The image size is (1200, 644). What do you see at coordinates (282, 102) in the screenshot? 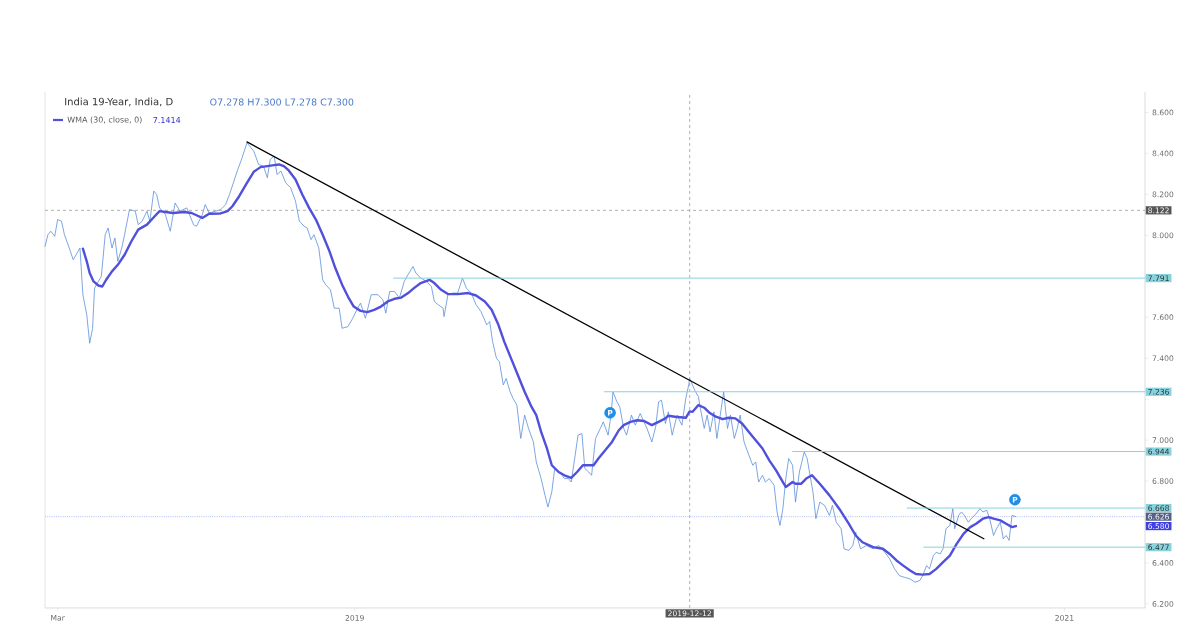
I see `text: O7.278 H7.300 L7.278 C7.300` at bounding box center [282, 102].